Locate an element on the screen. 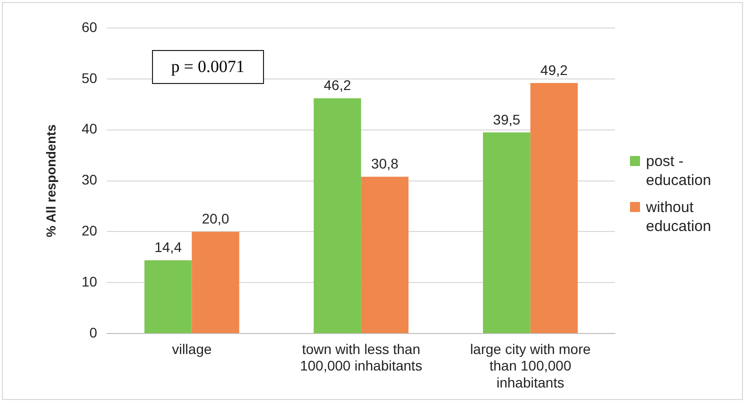 Image resolution: width=747 pixels, height=404 pixels. x-tick-label: town with less than 100,000 inhabitants is located at coordinates (361, 357).